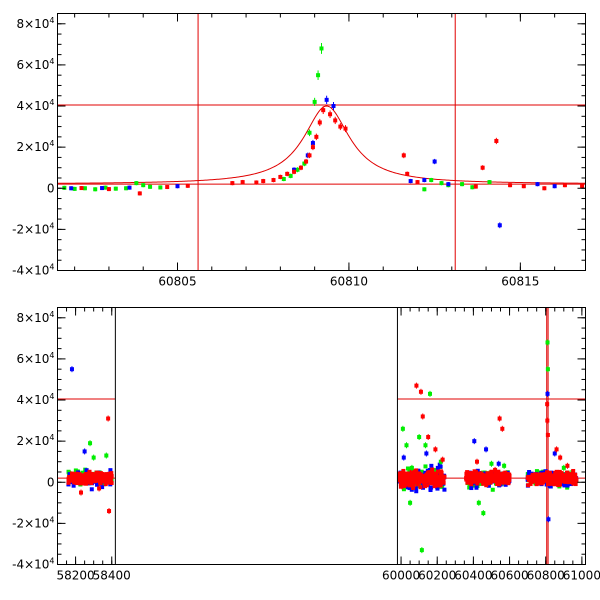 The height and width of the screenshot is (600, 600). I want to click on bottom-xtick-label-2: 60000, so click(401, 576).